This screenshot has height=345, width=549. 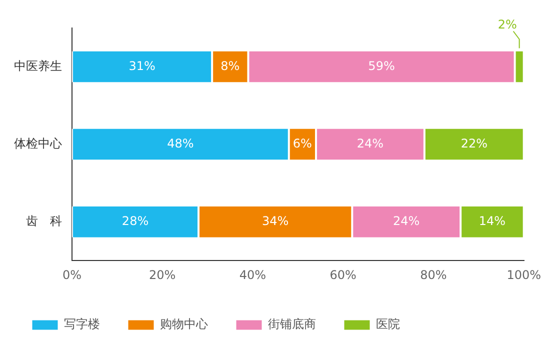 I want to click on data-label: 2%, so click(x=507, y=24).